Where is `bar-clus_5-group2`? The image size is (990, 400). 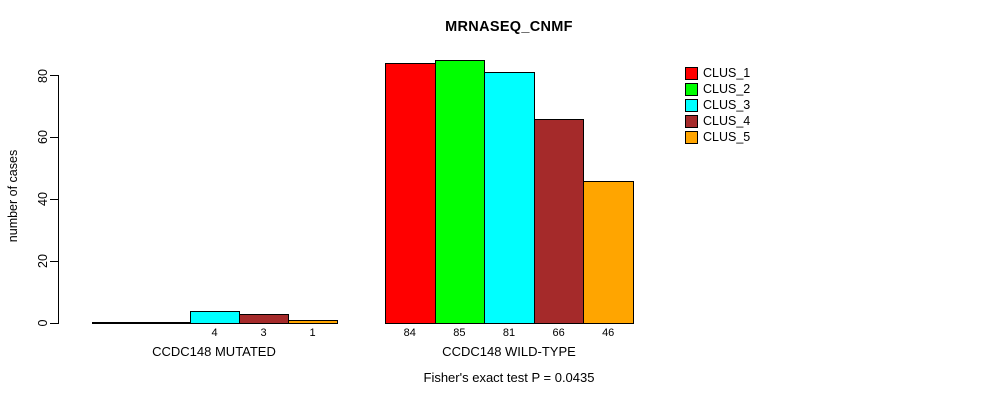 bar-clus_5-group2 is located at coordinates (608, 252).